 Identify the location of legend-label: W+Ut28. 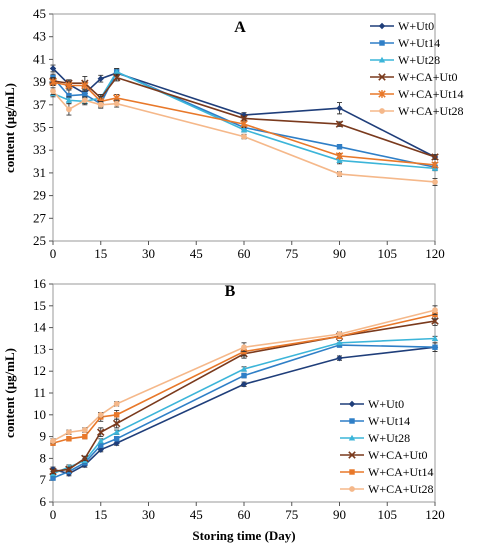
(419, 60).